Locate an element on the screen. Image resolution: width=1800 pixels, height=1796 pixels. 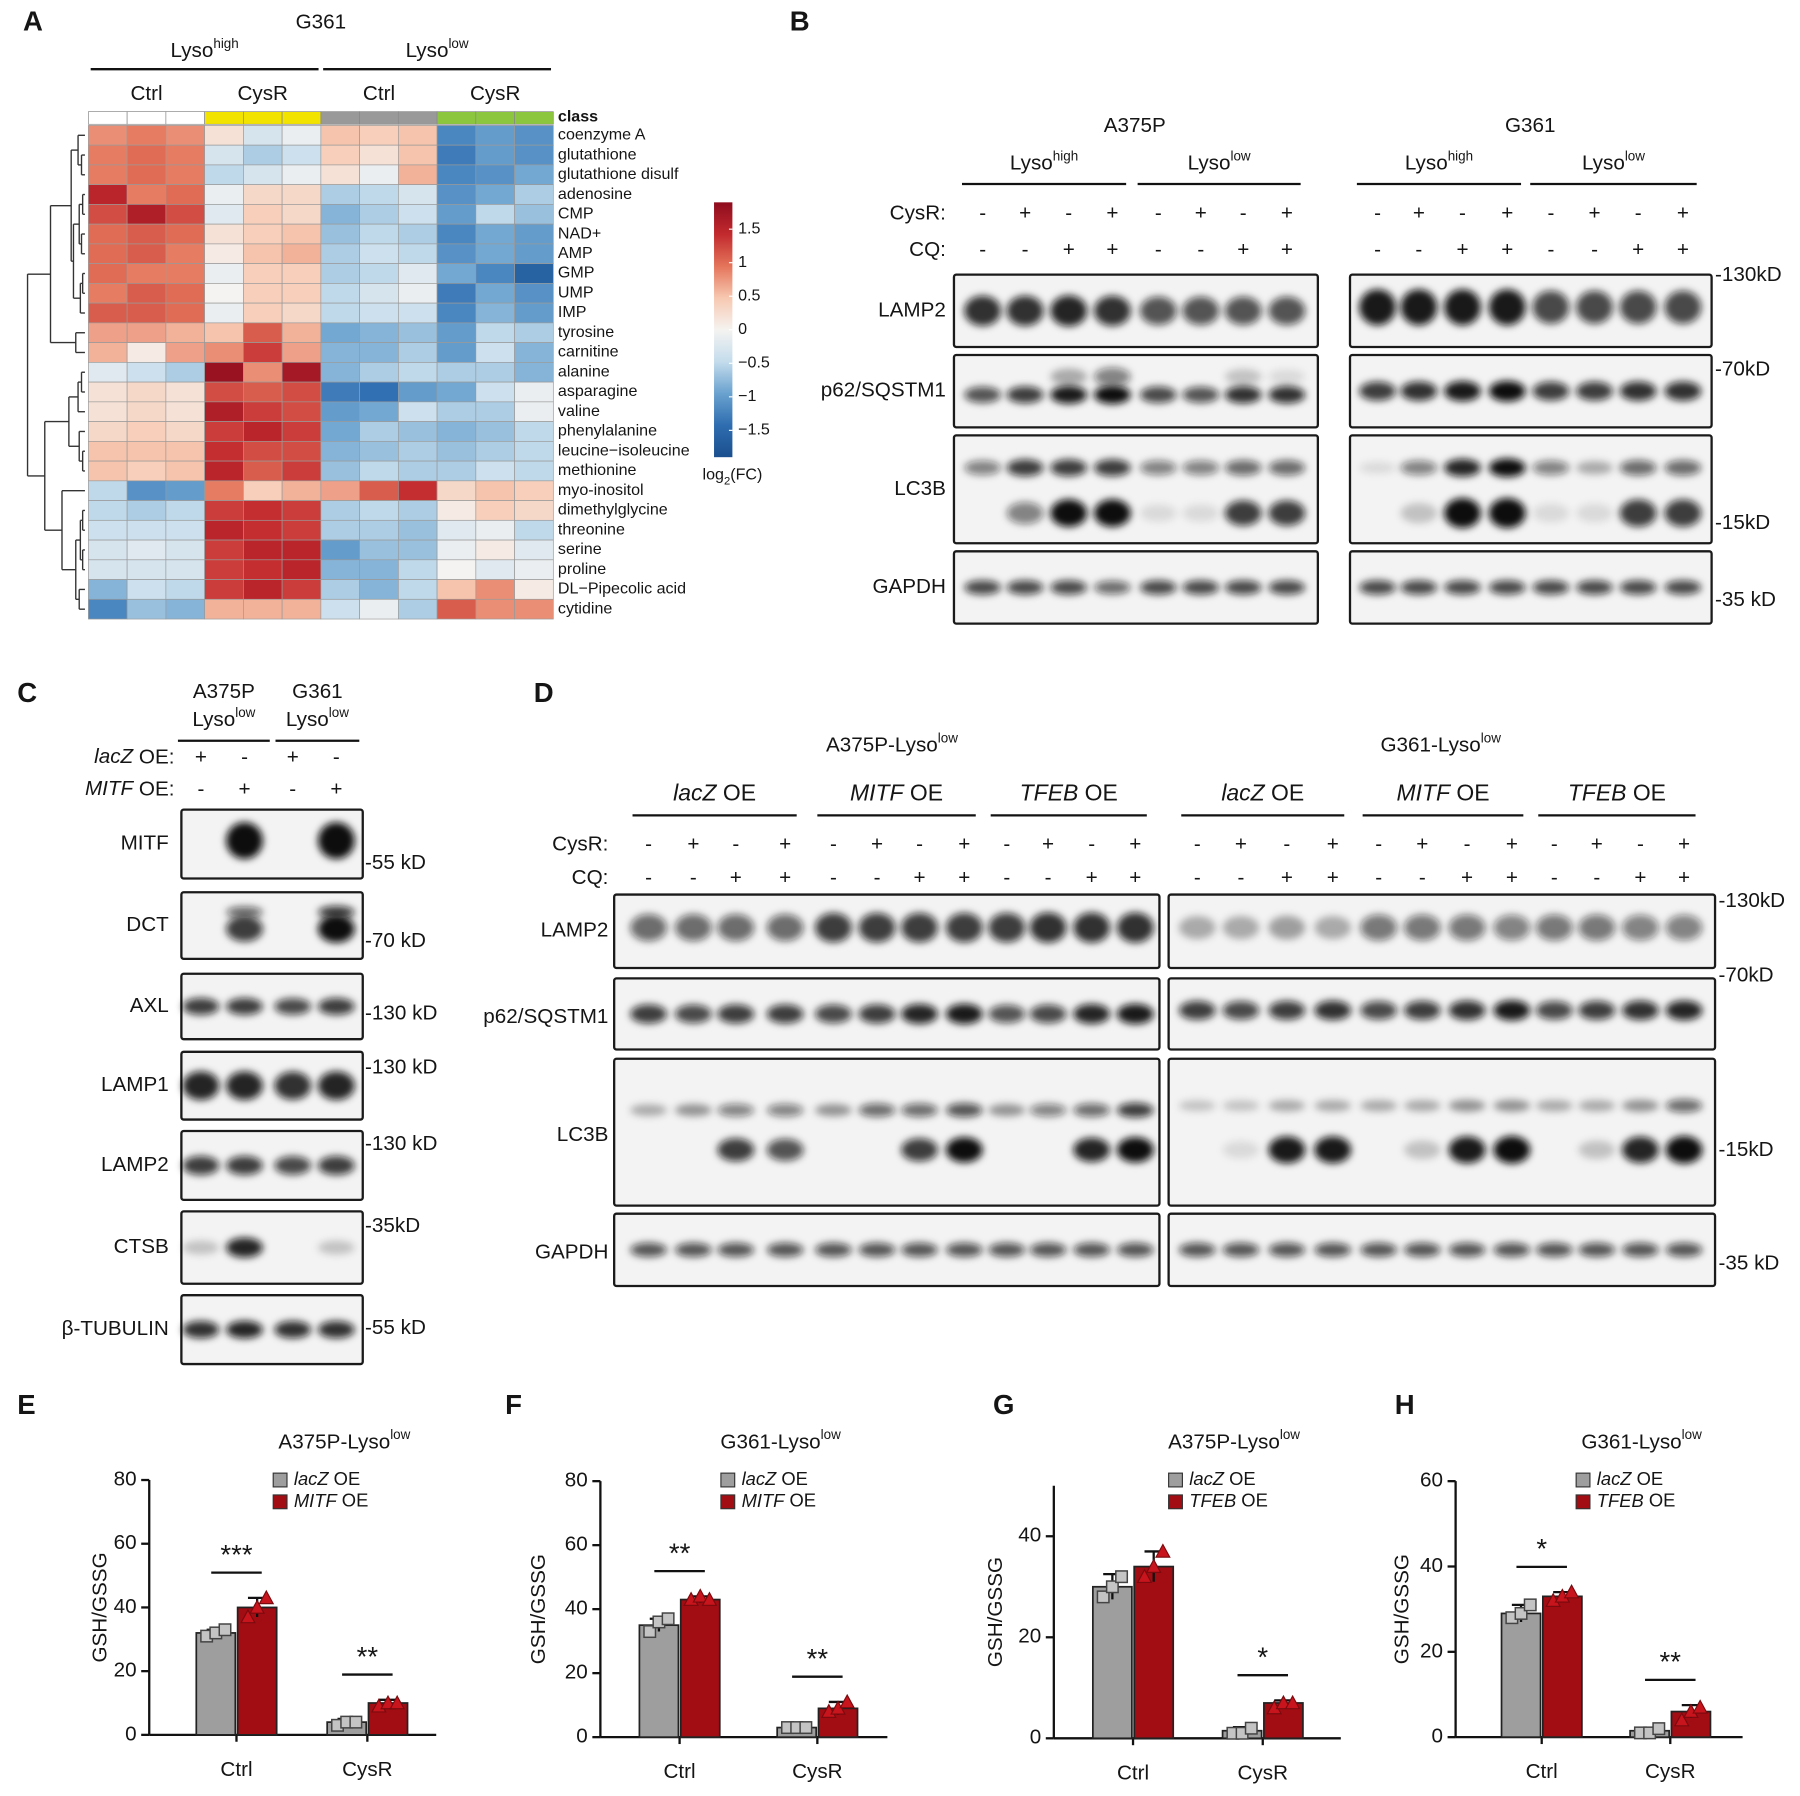
group-label: Lysohigh is located at coordinates (1044, 161).